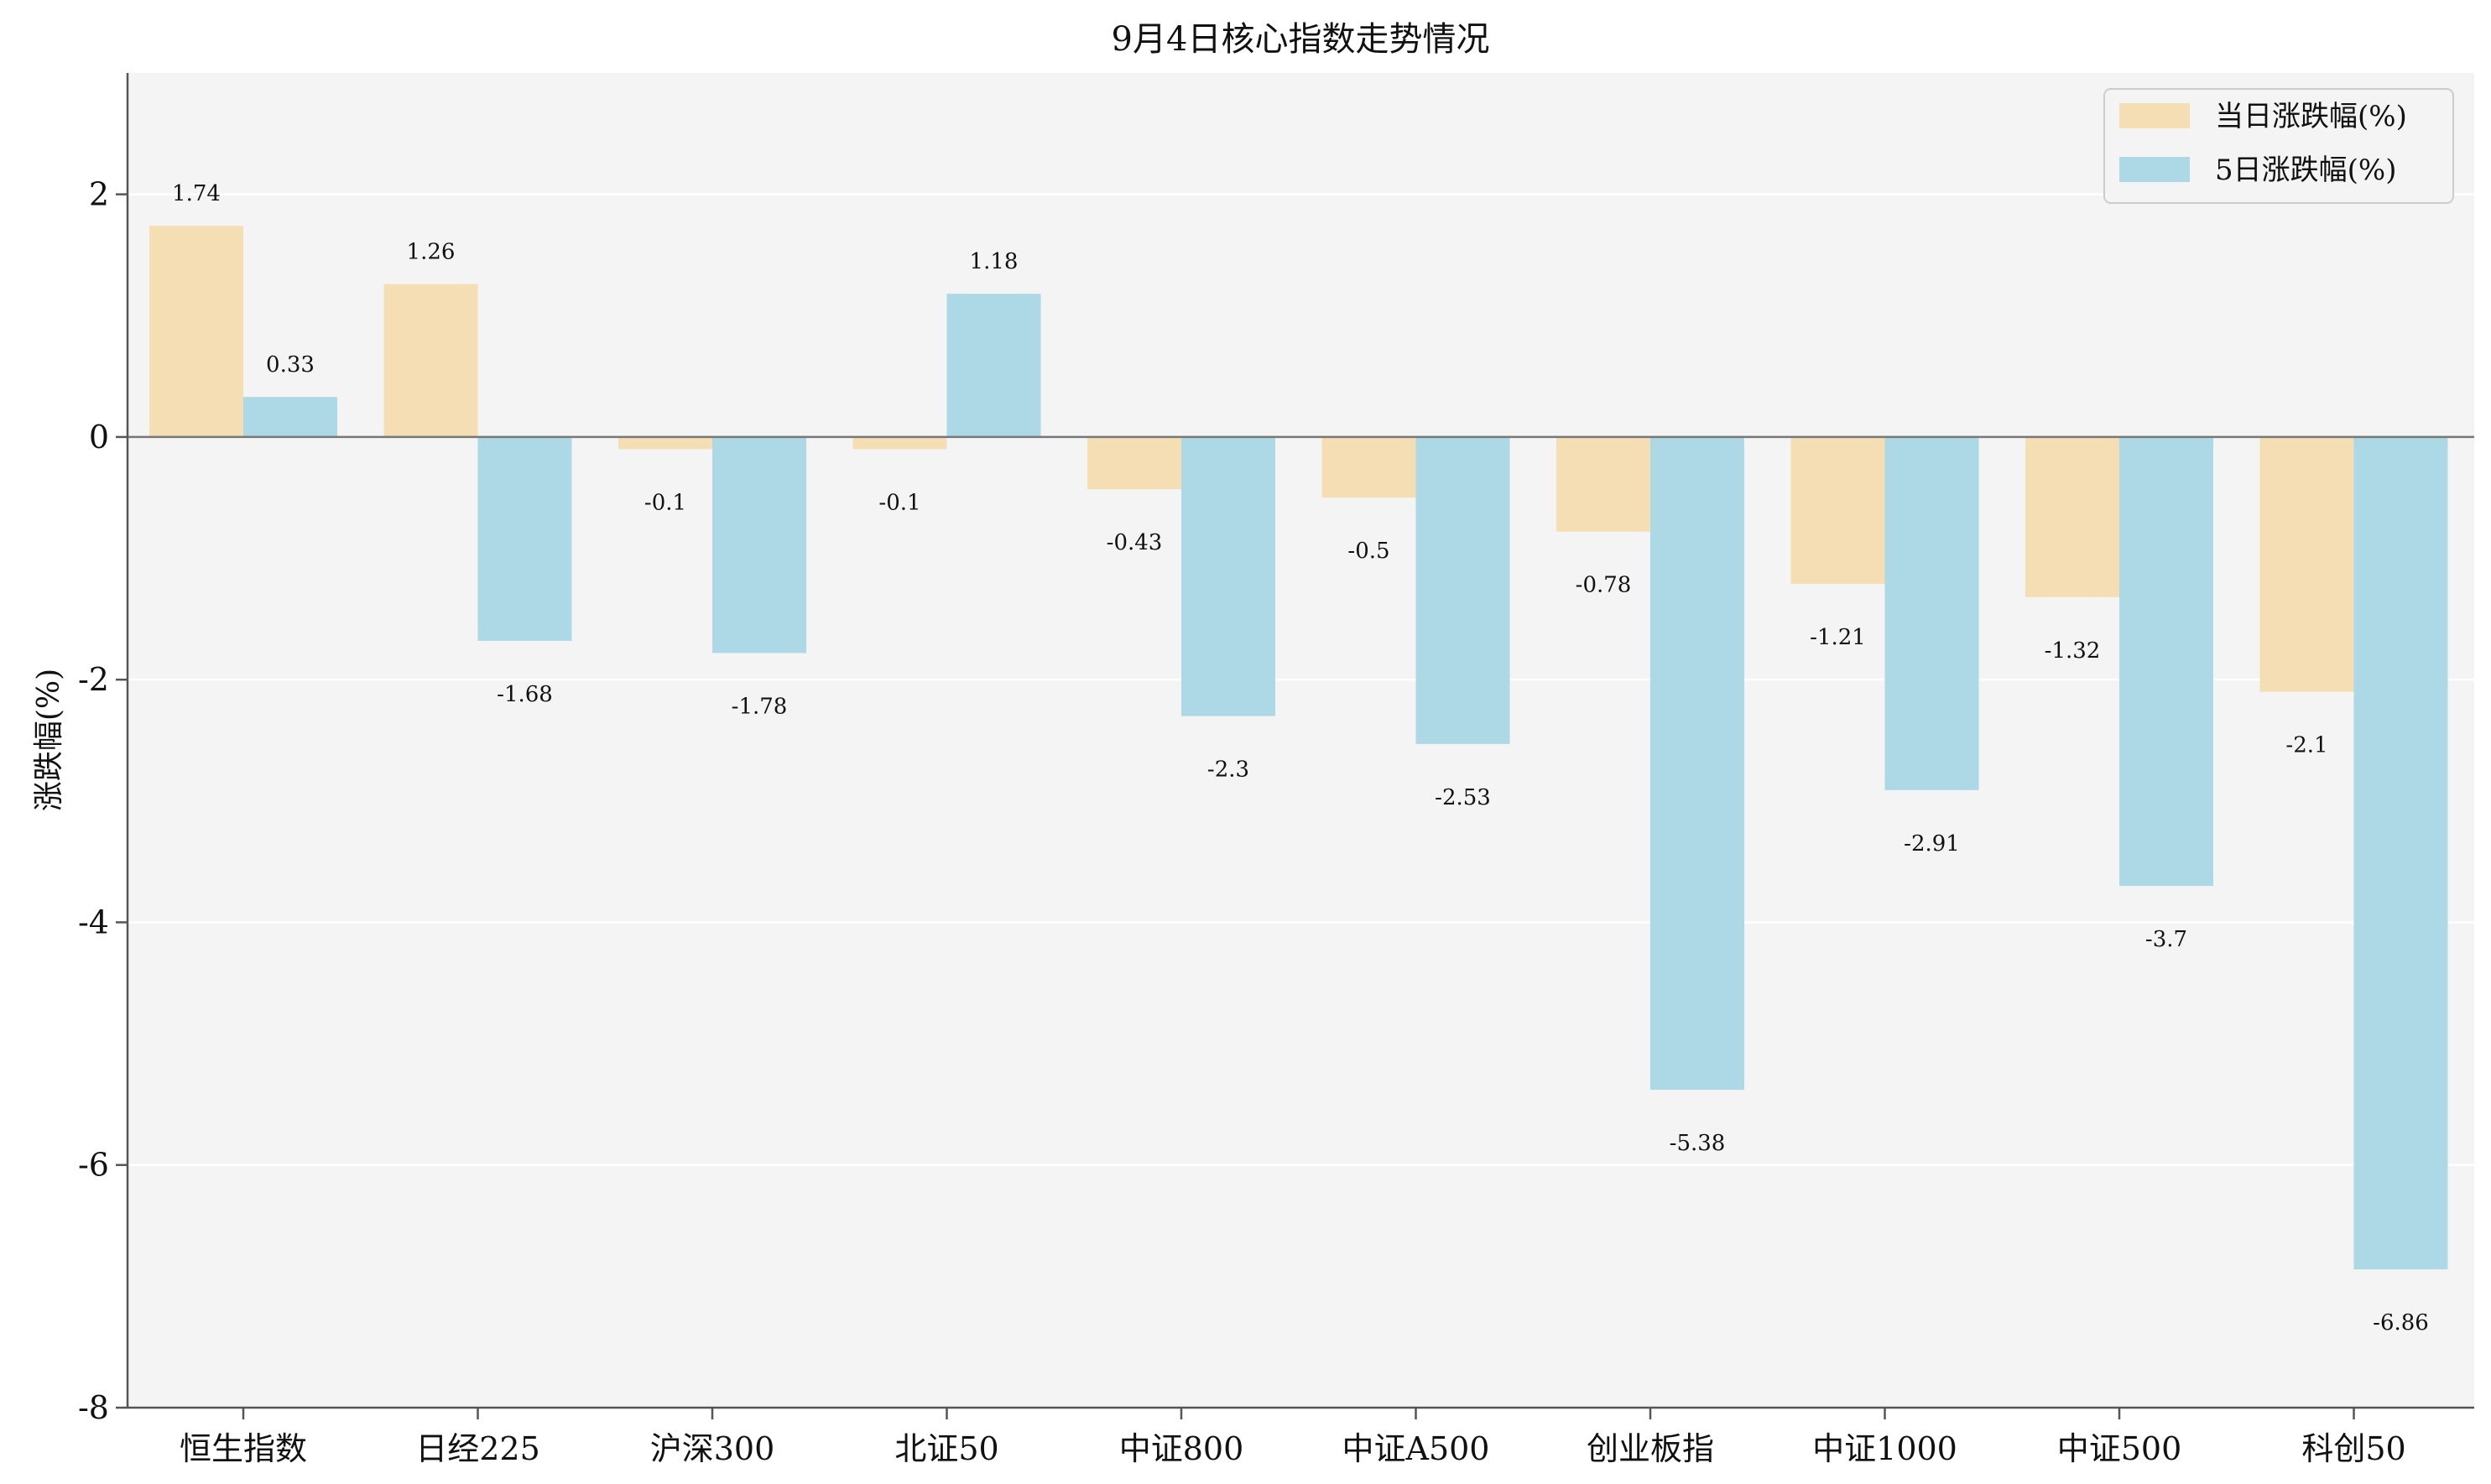  Describe the element at coordinates (2154, 169) in the screenshot. I see `legend-swatch-5day` at that location.